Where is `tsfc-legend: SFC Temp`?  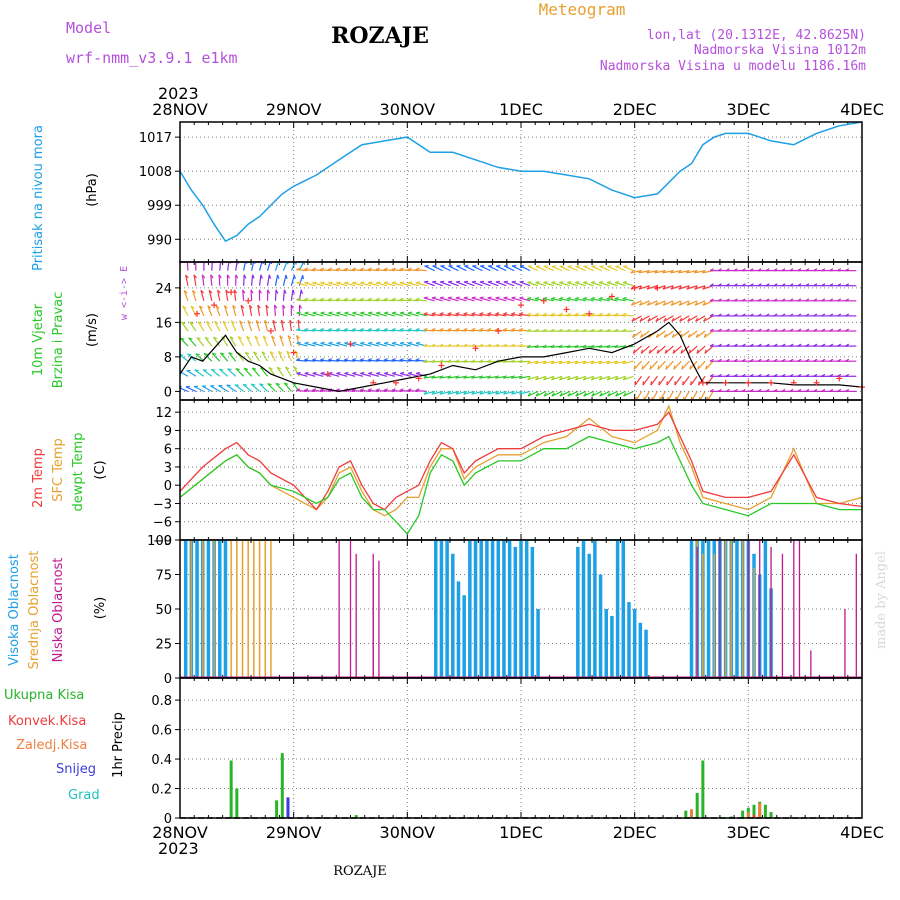 tsfc-legend: SFC Temp is located at coordinates (58, 470).